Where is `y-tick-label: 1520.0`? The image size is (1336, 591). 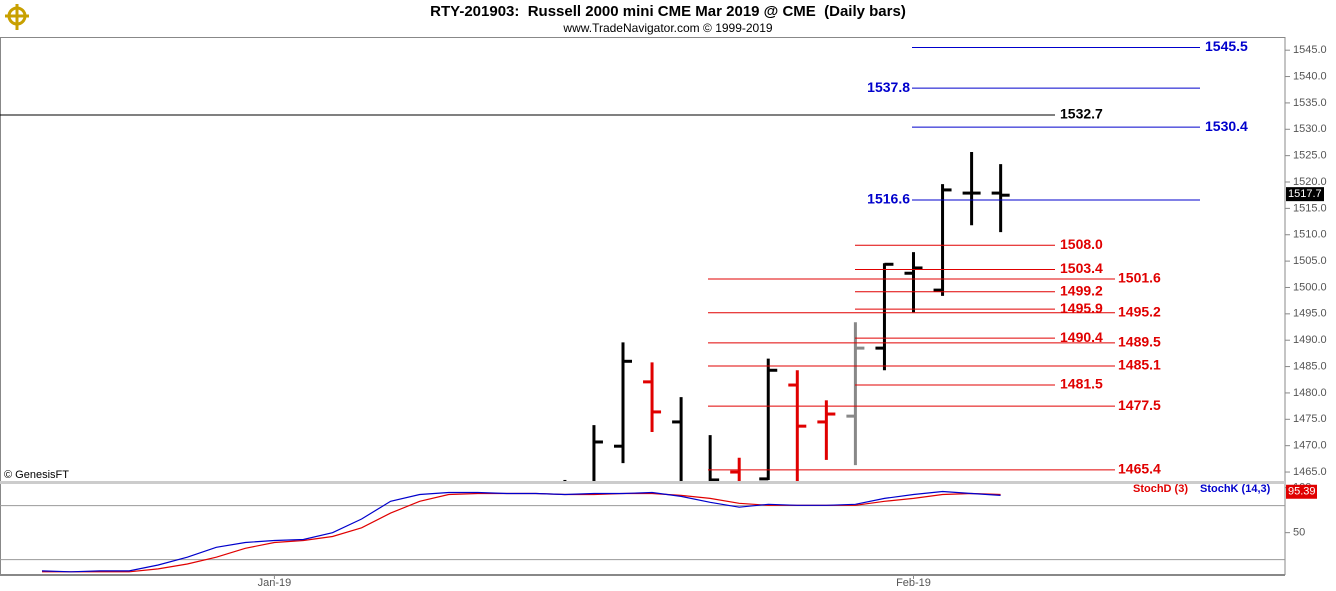
y-tick-label: 1520.0 is located at coordinates (1310, 182).